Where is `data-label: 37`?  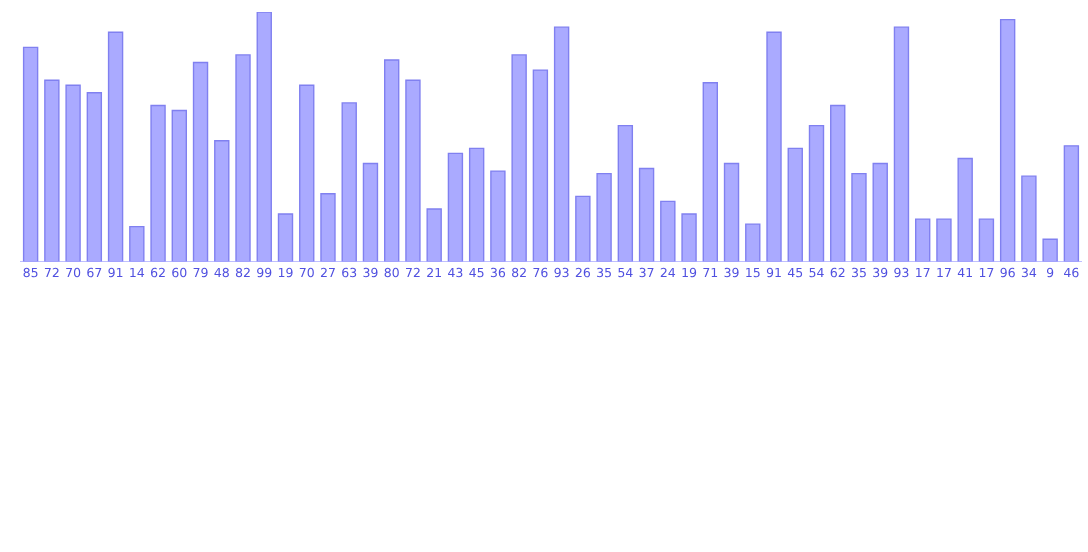 data-label: 37 is located at coordinates (646, 272).